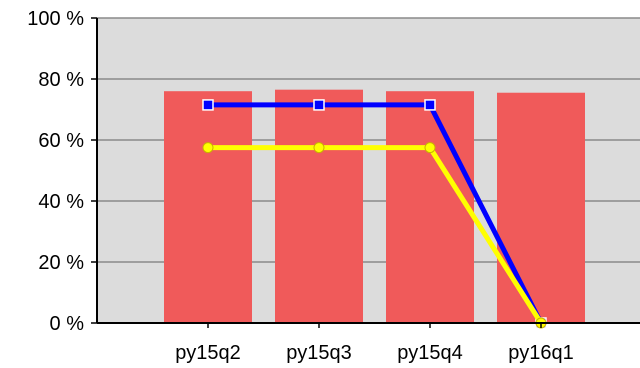  Describe the element at coordinates (55, 19) in the screenshot. I see `y-tick-label: 100 %` at that location.